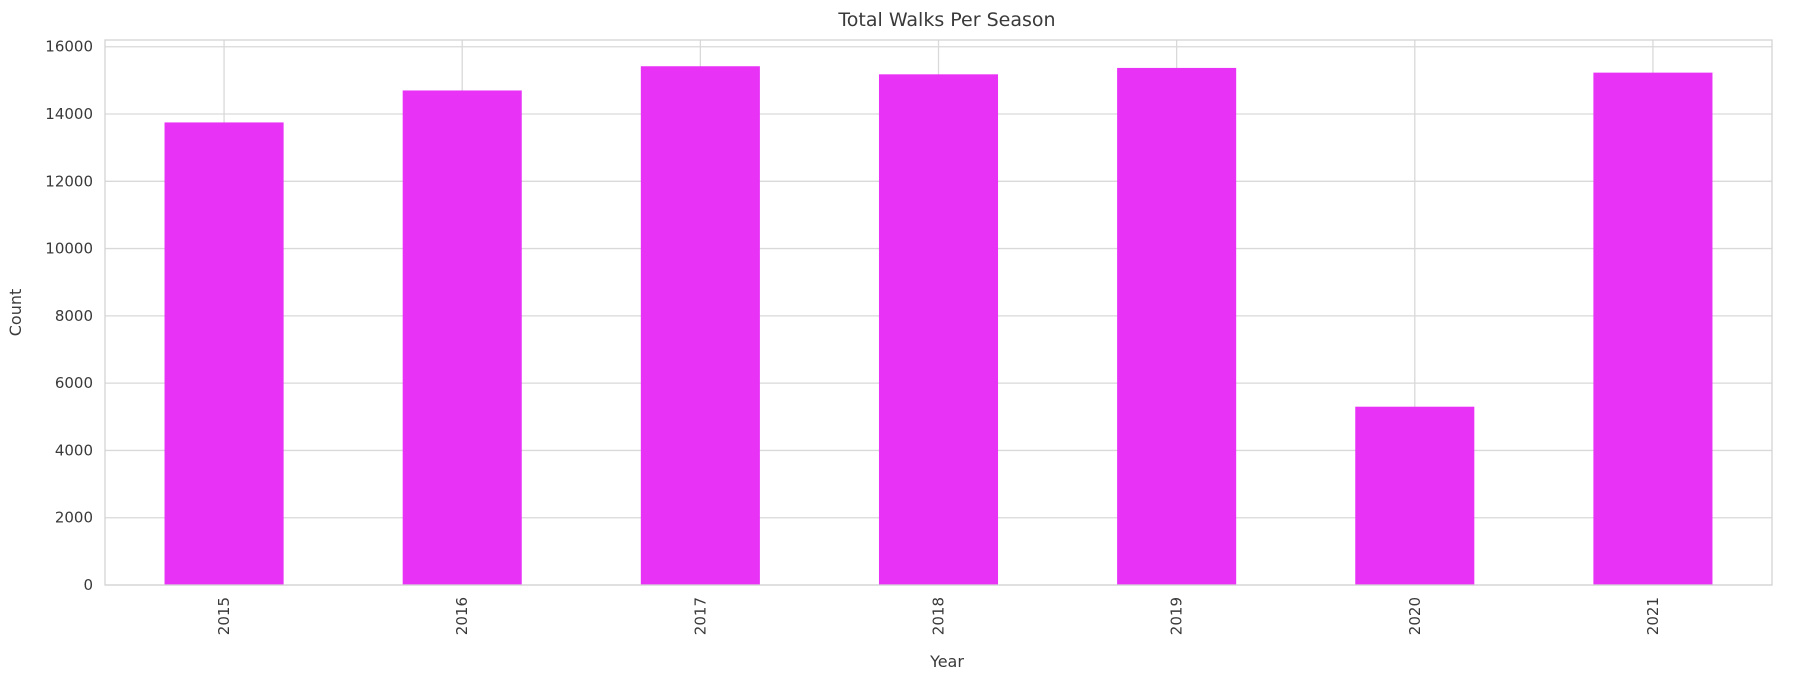 This screenshot has height=680, width=1804. What do you see at coordinates (224, 616) in the screenshot?
I see `x-tick-label-2015: 2015` at bounding box center [224, 616].